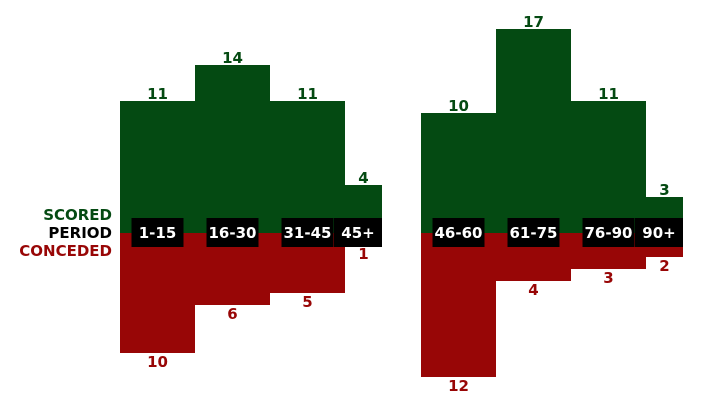 The width and height of the screenshot is (722, 405). I want to click on period-label-61-75: 61-75, so click(534, 233).